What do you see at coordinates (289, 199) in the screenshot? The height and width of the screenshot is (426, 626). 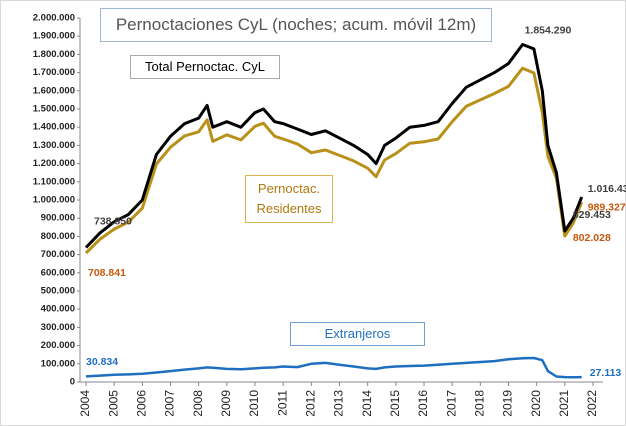 I see `legend-residentes: Pernoctac. Residentes` at bounding box center [289, 199].